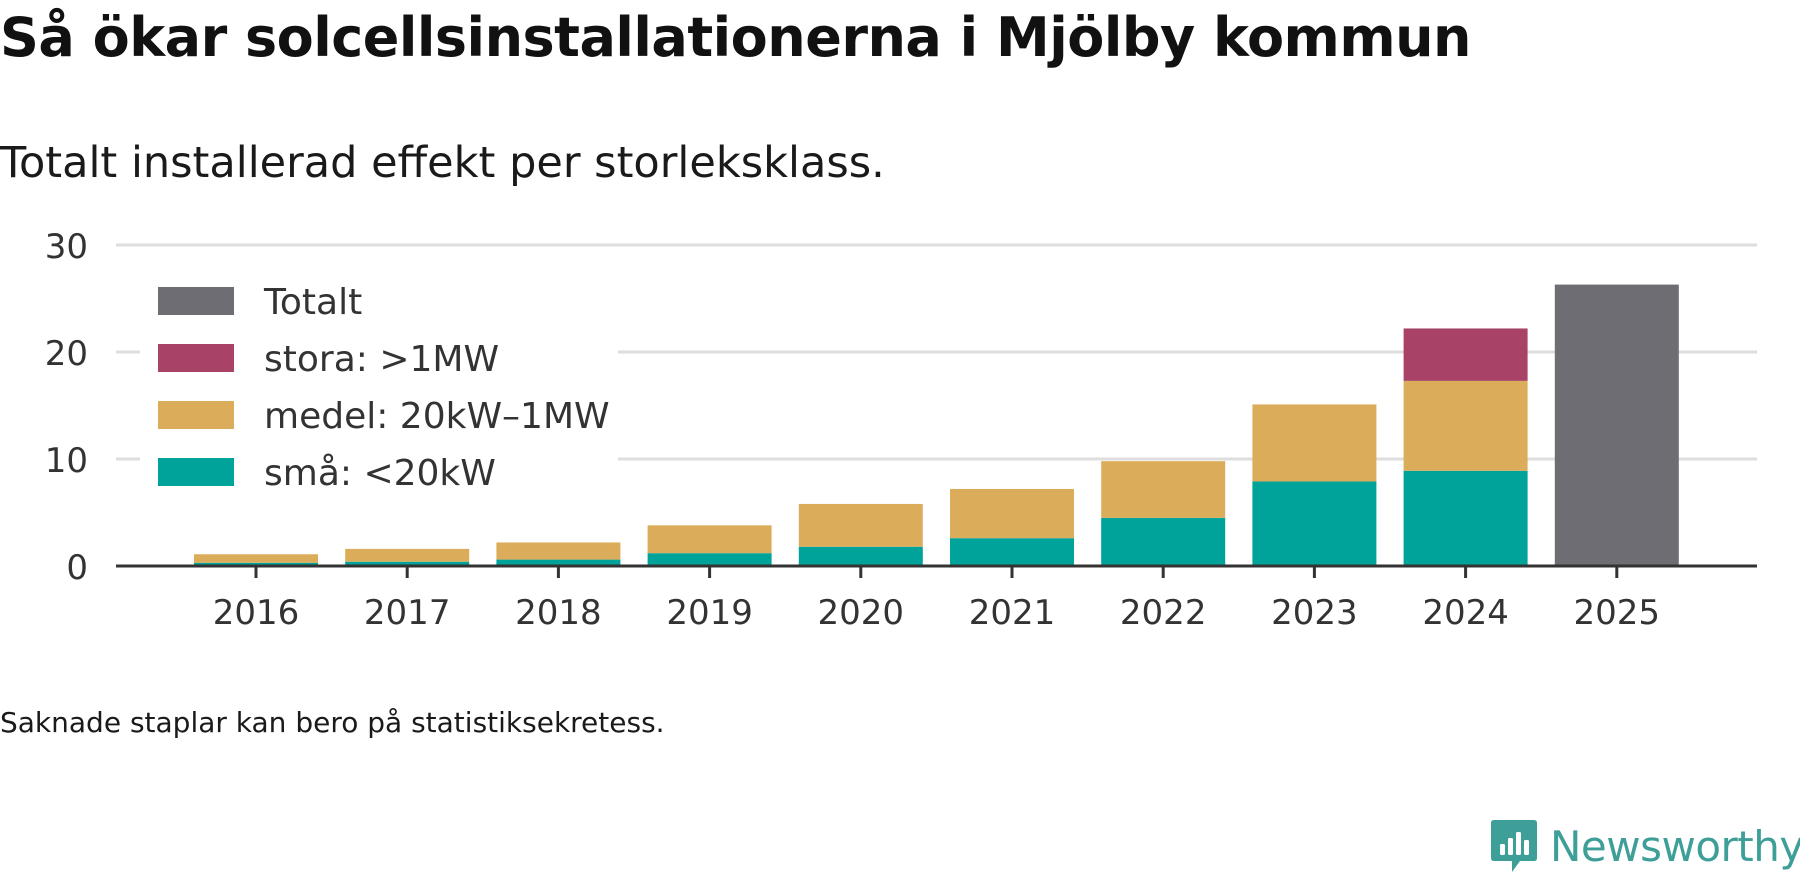  What do you see at coordinates (1465, 518) in the screenshot?
I see `bar-2024-små` at bounding box center [1465, 518].